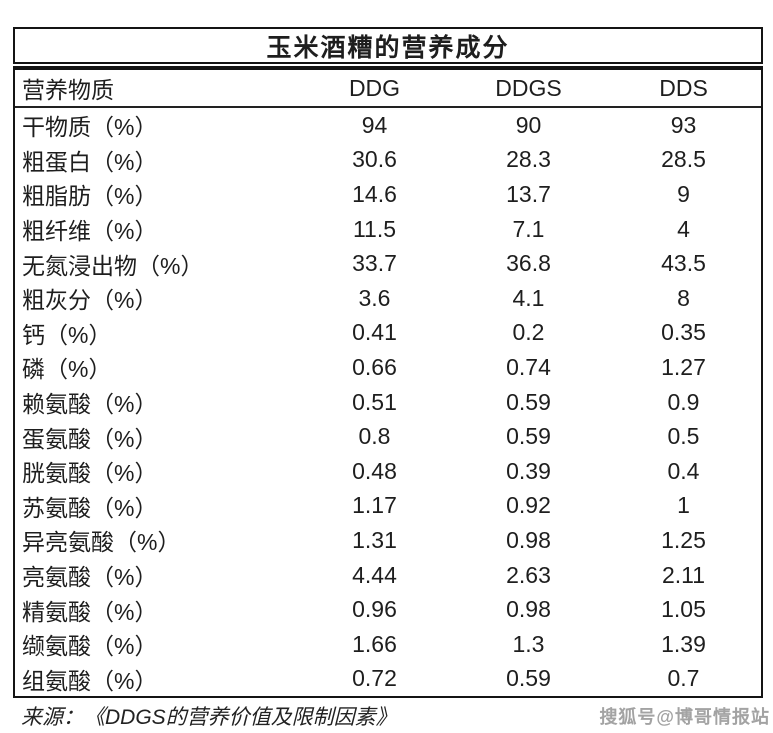  I want to click on ddgs-value: 4.1, so click(528, 297).